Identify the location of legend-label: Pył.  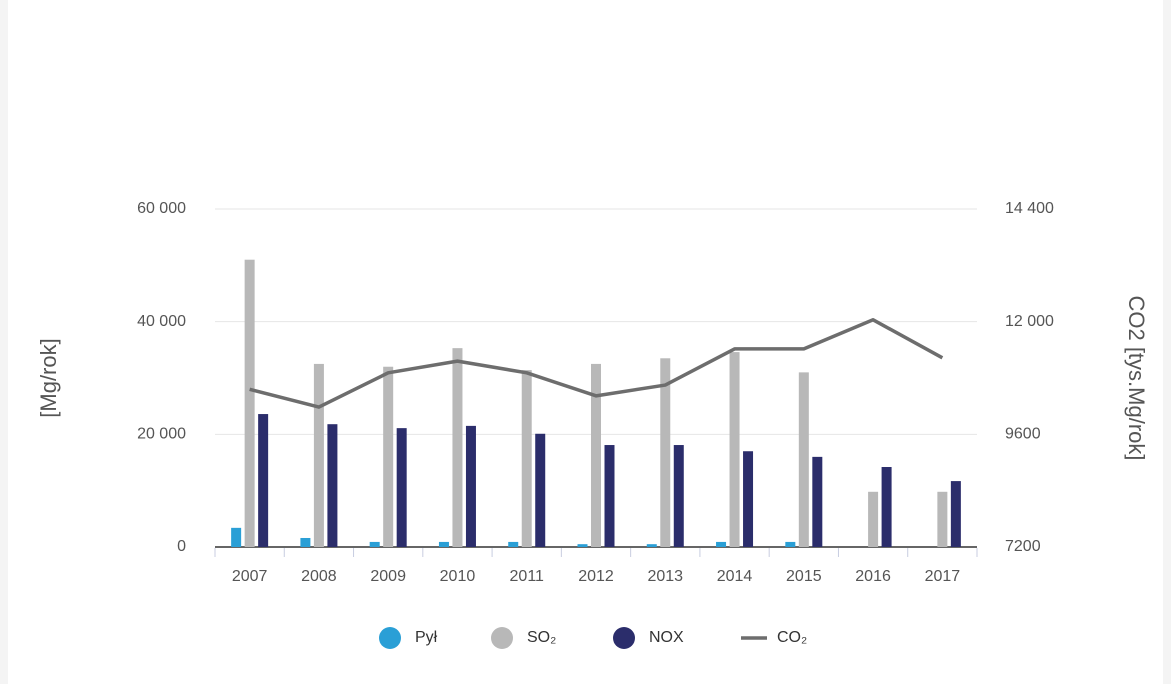
(426, 637).